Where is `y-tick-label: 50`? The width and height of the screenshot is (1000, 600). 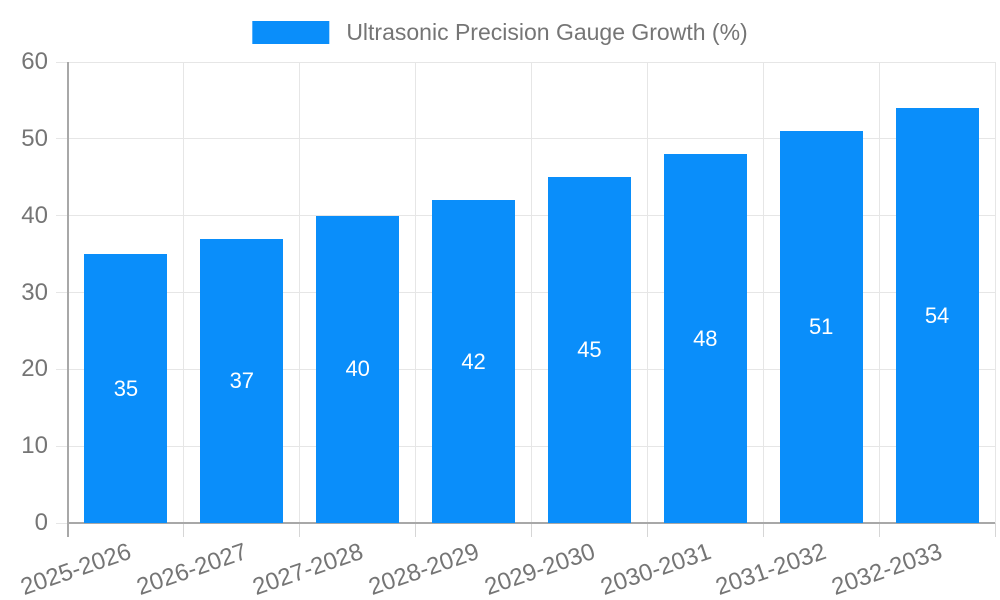
y-tick-label: 50 is located at coordinates (34, 138).